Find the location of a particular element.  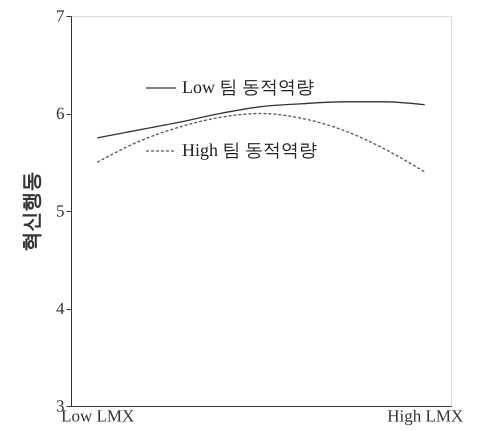

y-tick-label: 6 is located at coordinates (60, 113).